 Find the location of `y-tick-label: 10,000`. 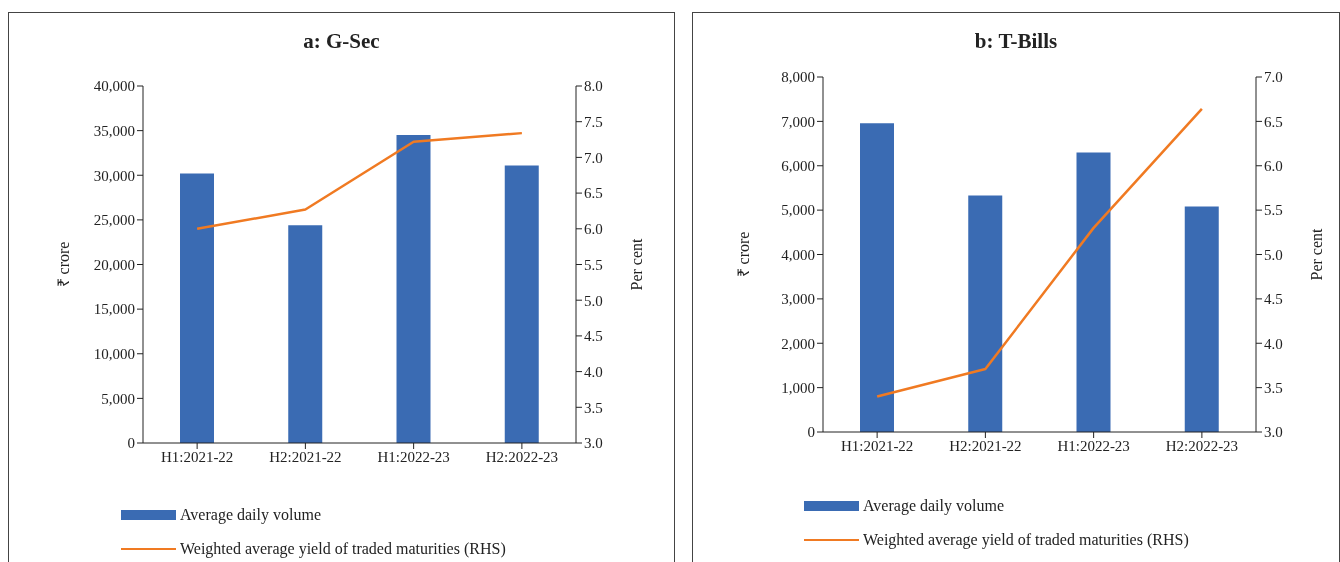

y-tick-label: 10,000 is located at coordinates (114, 354).